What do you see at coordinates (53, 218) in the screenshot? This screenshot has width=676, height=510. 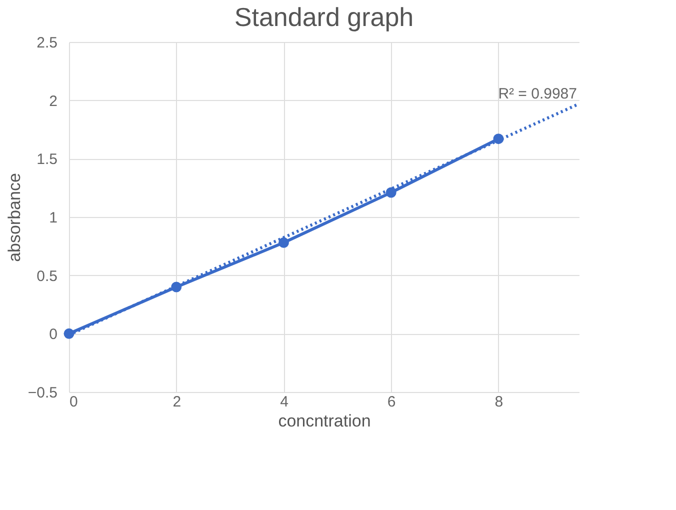 I see `y-tick-label: 1` at bounding box center [53, 218].